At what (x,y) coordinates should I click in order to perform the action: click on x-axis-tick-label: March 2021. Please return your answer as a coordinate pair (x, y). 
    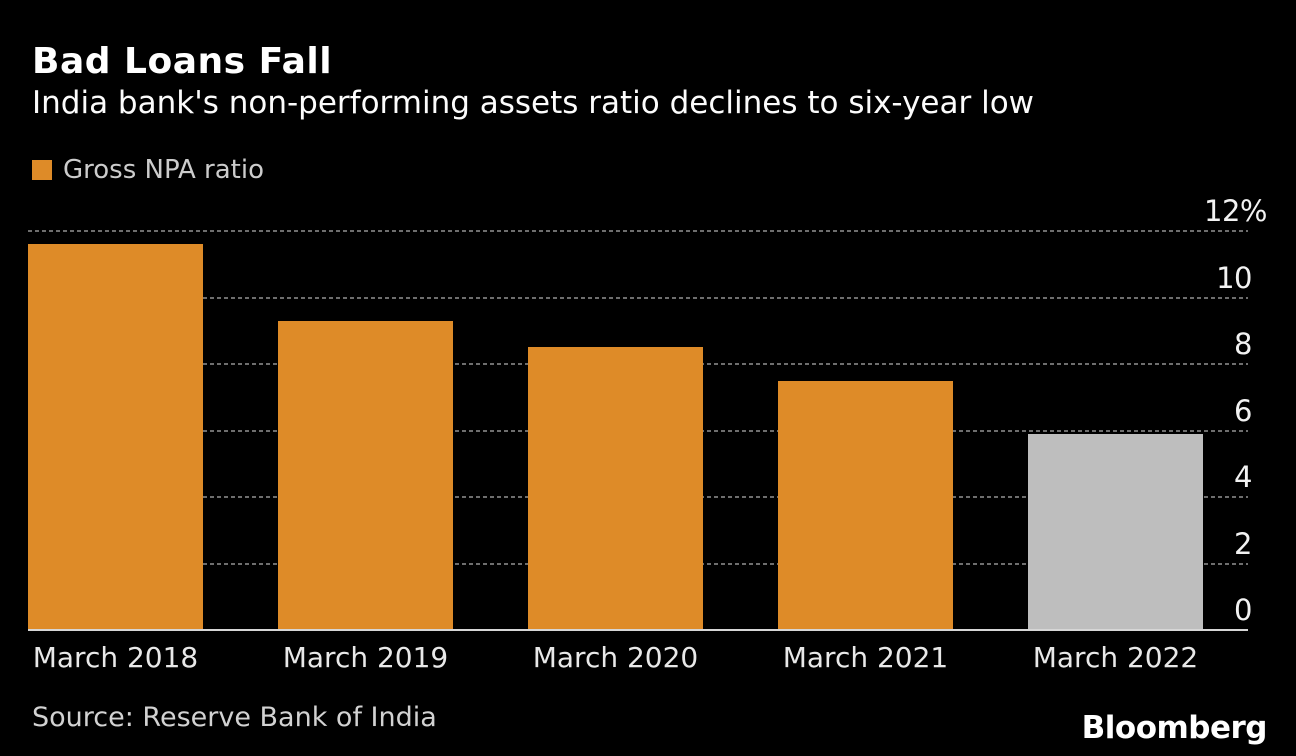
    Looking at the image, I should click on (865, 657).